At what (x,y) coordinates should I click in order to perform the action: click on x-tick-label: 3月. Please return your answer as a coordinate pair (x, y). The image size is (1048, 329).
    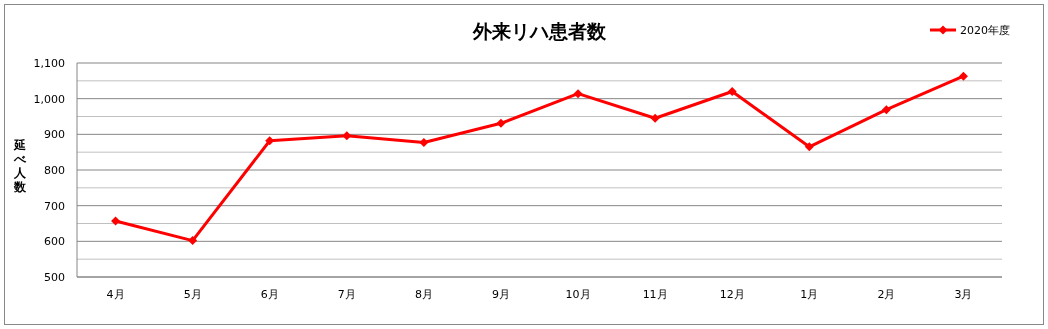
    Looking at the image, I should click on (963, 294).